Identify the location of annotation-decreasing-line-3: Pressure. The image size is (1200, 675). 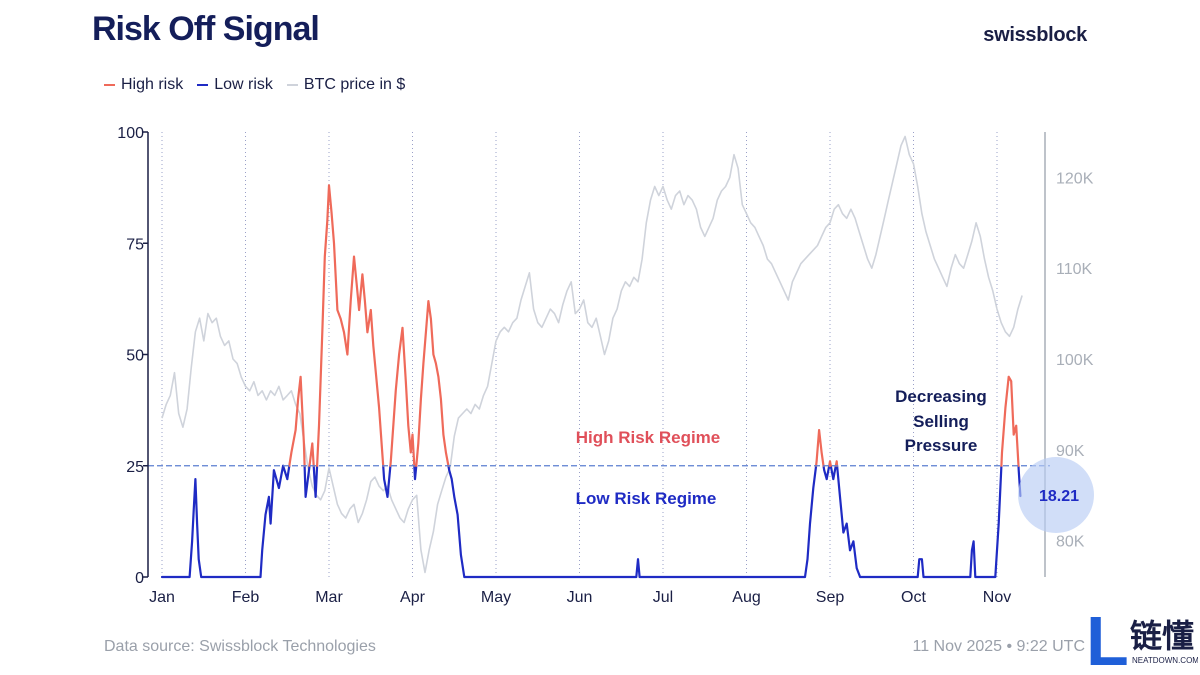
(941, 445).